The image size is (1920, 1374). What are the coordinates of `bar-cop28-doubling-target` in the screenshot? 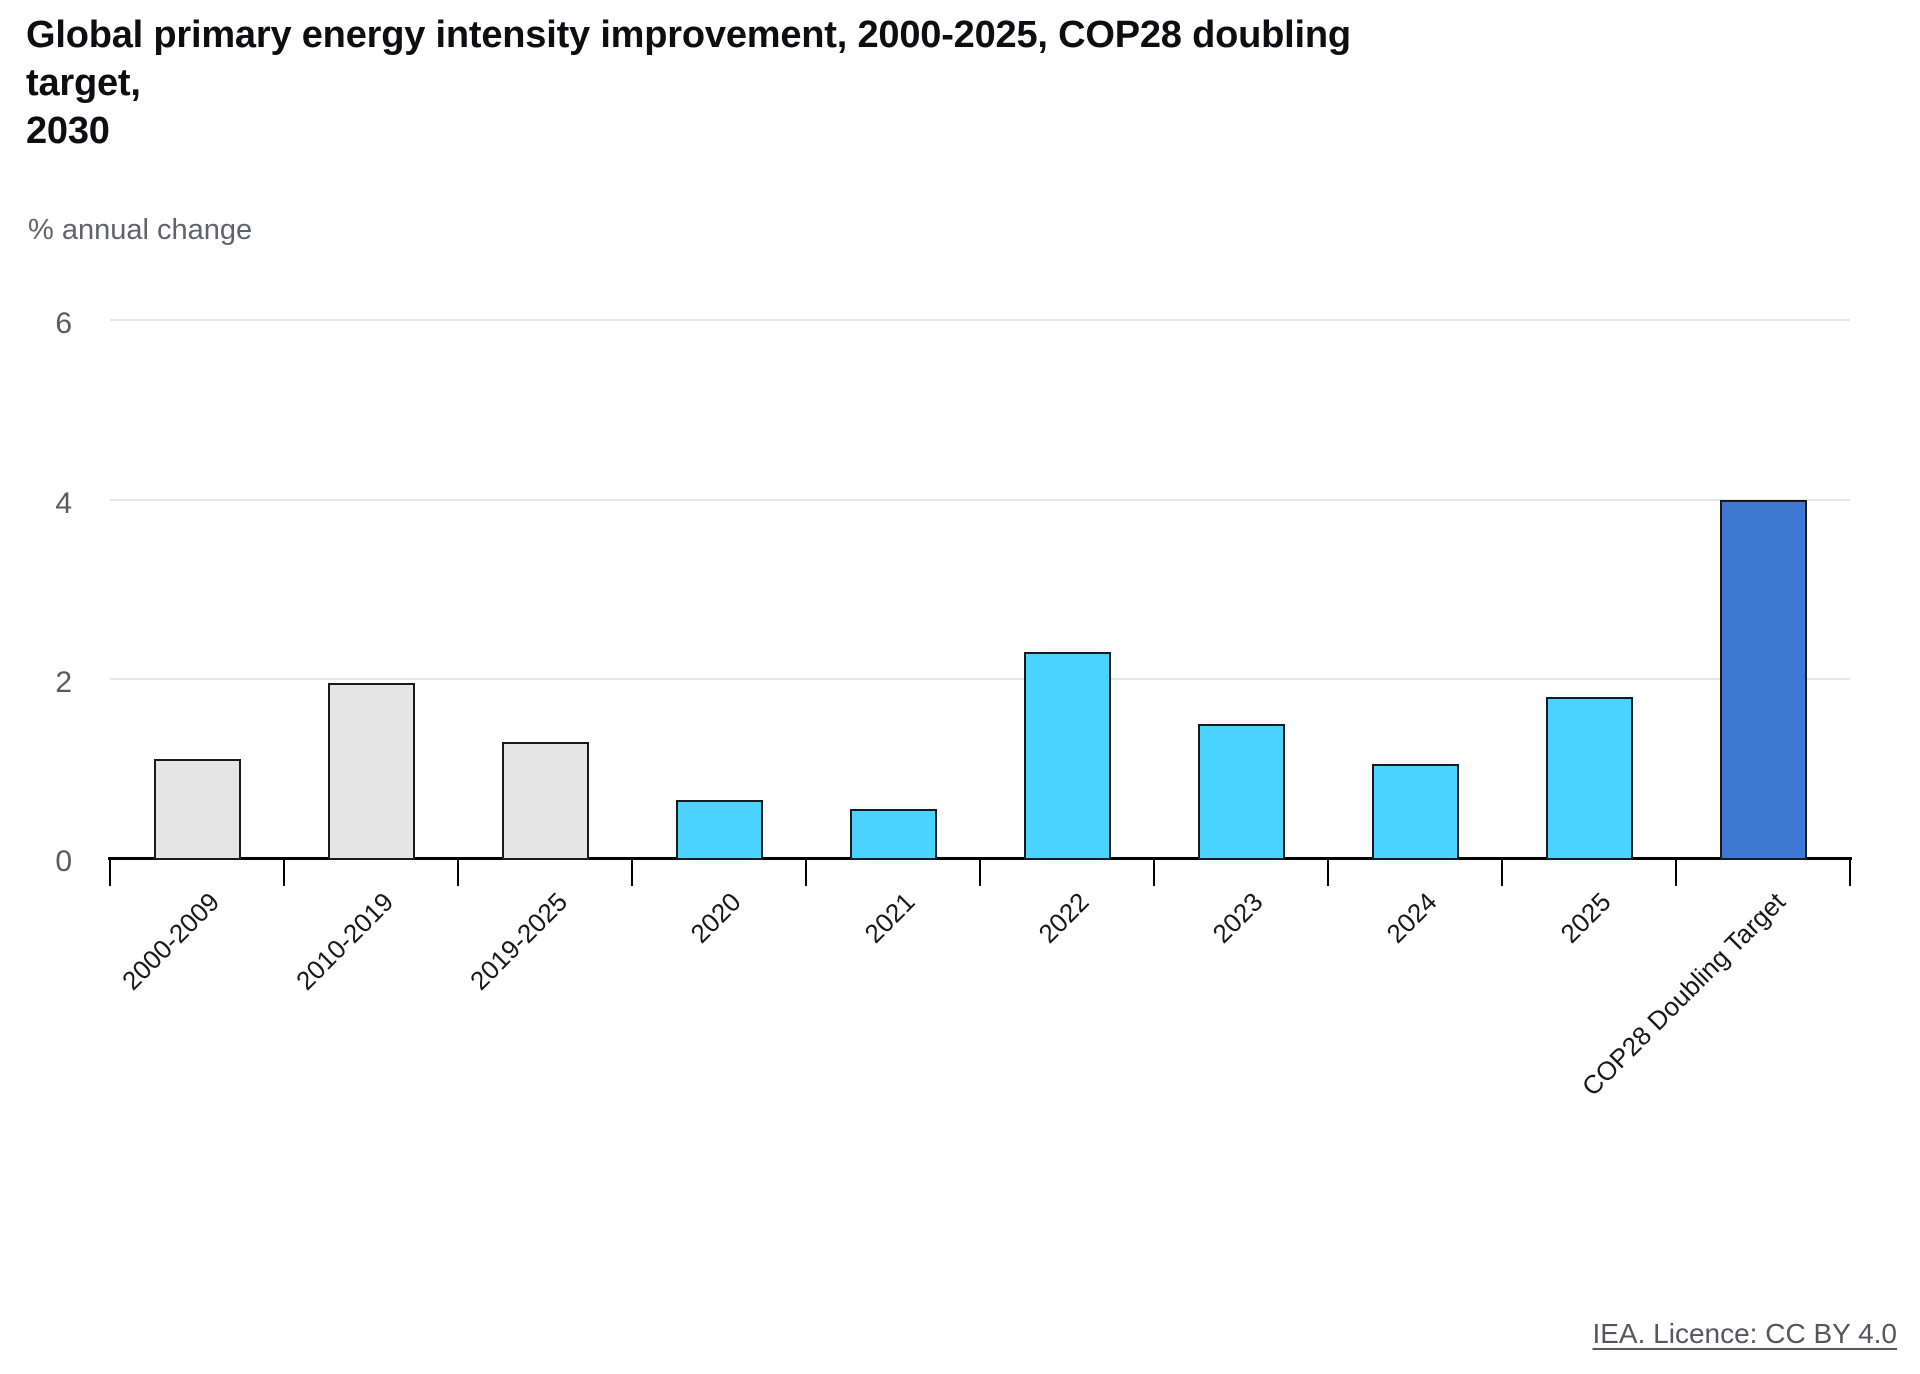 It's located at (1763, 680).